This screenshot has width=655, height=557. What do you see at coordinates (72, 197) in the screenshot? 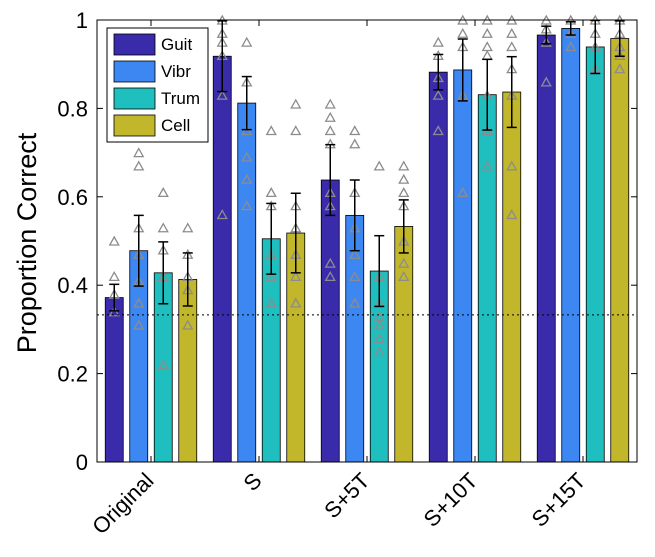
I see `y-tick-label: 0.6` at bounding box center [72, 197].